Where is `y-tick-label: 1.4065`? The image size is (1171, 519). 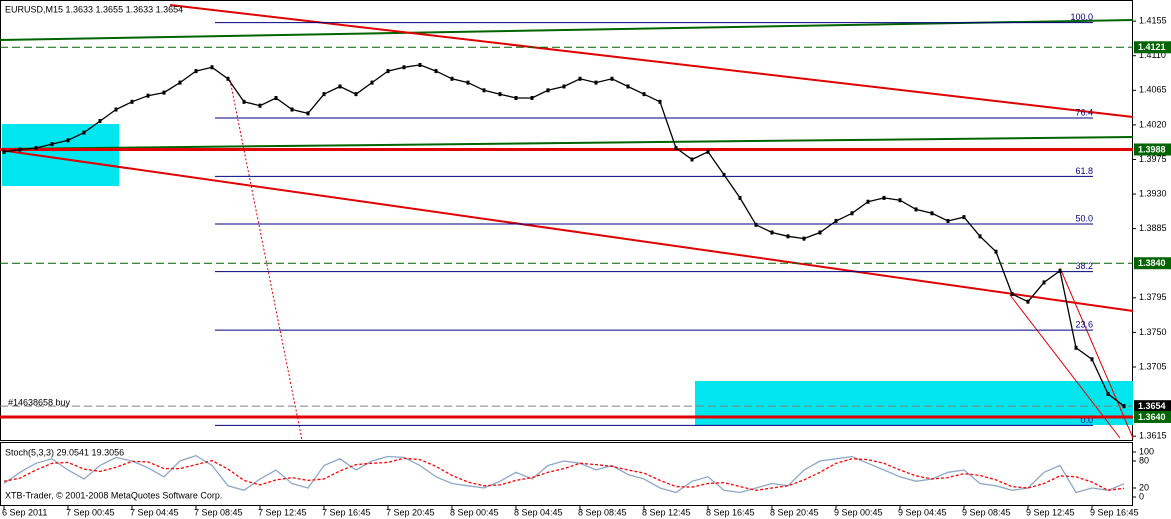 y-tick-label: 1.4065 is located at coordinates (1153, 90).